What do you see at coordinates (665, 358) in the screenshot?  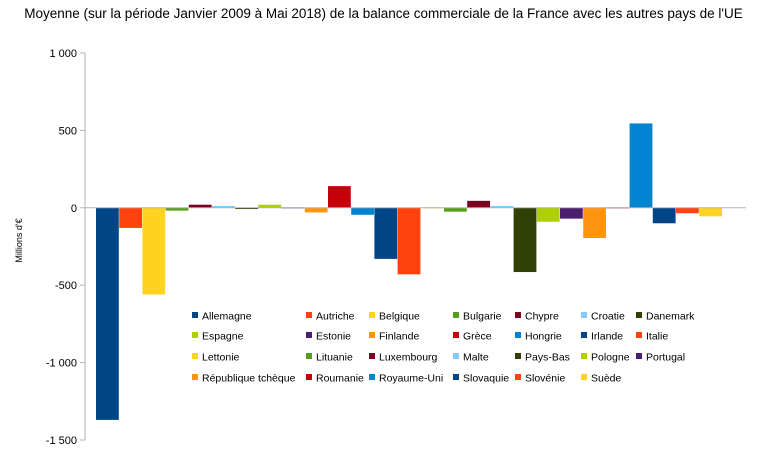 I see `legend-label: Portugal` at bounding box center [665, 358].